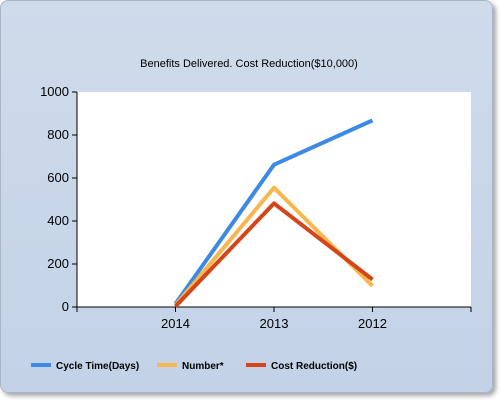 The width and height of the screenshot is (500, 401). Describe the element at coordinates (58, 177) in the screenshot. I see `y-tick-label: 600` at that location.